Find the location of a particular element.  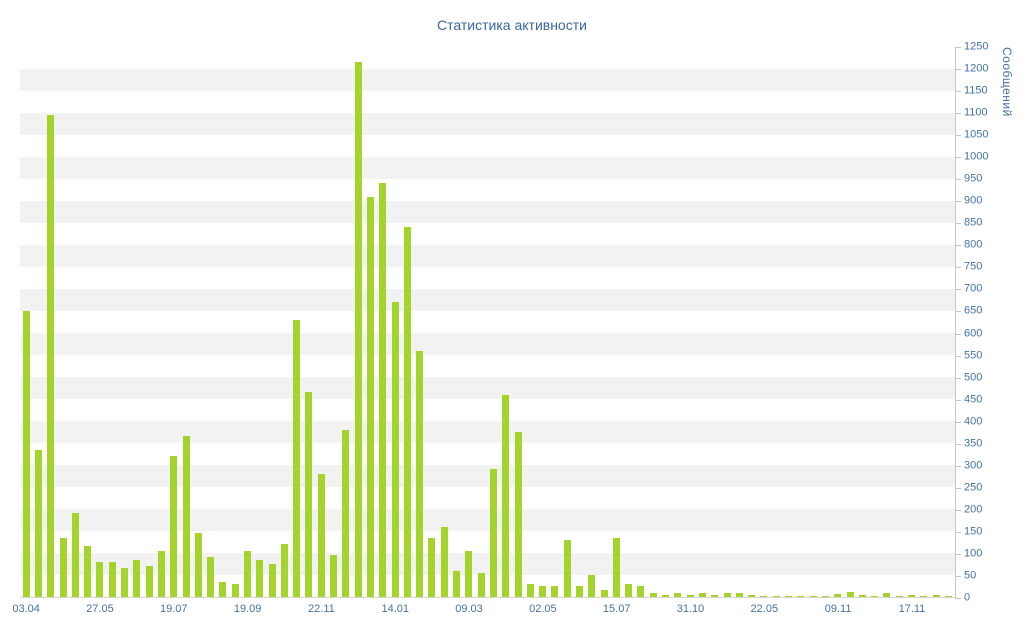

y-tick-label: 200 is located at coordinates (973, 509).